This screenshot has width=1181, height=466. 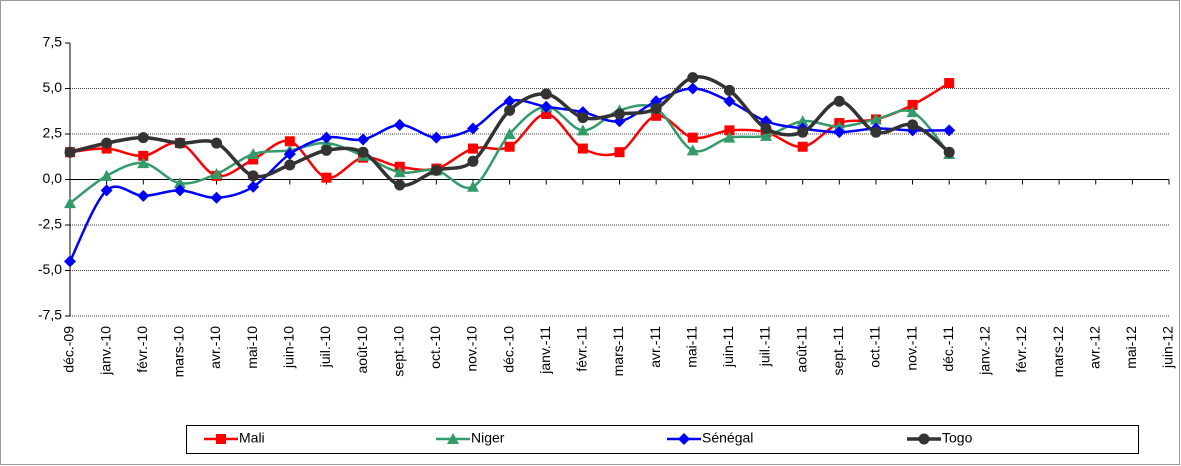 What do you see at coordinates (1131, 347) in the screenshot?
I see `x-tick-label: mai-12` at bounding box center [1131, 347].